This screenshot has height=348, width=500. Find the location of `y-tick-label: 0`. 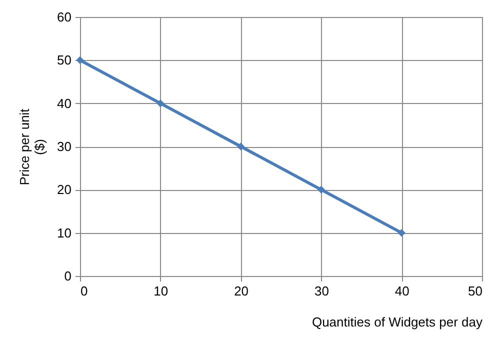

y-tick-label: 0 is located at coordinates (68, 276).